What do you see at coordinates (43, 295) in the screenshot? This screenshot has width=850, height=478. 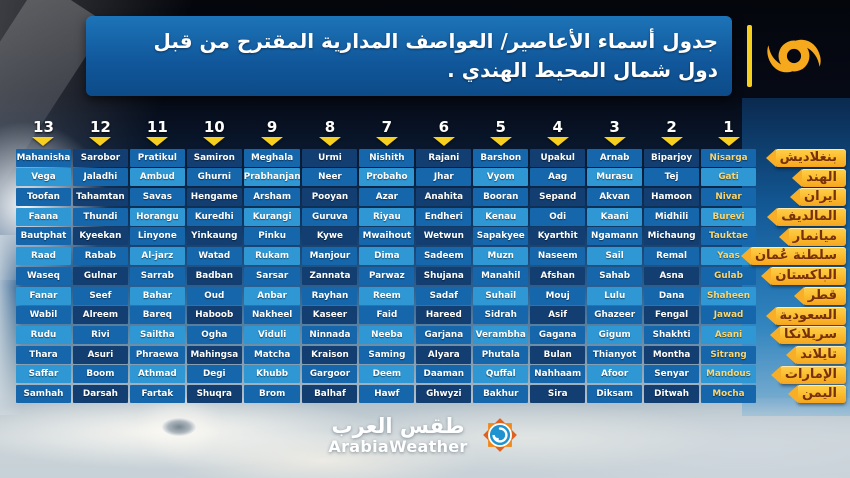 I see `name-cell: Fanar` at bounding box center [43, 295].